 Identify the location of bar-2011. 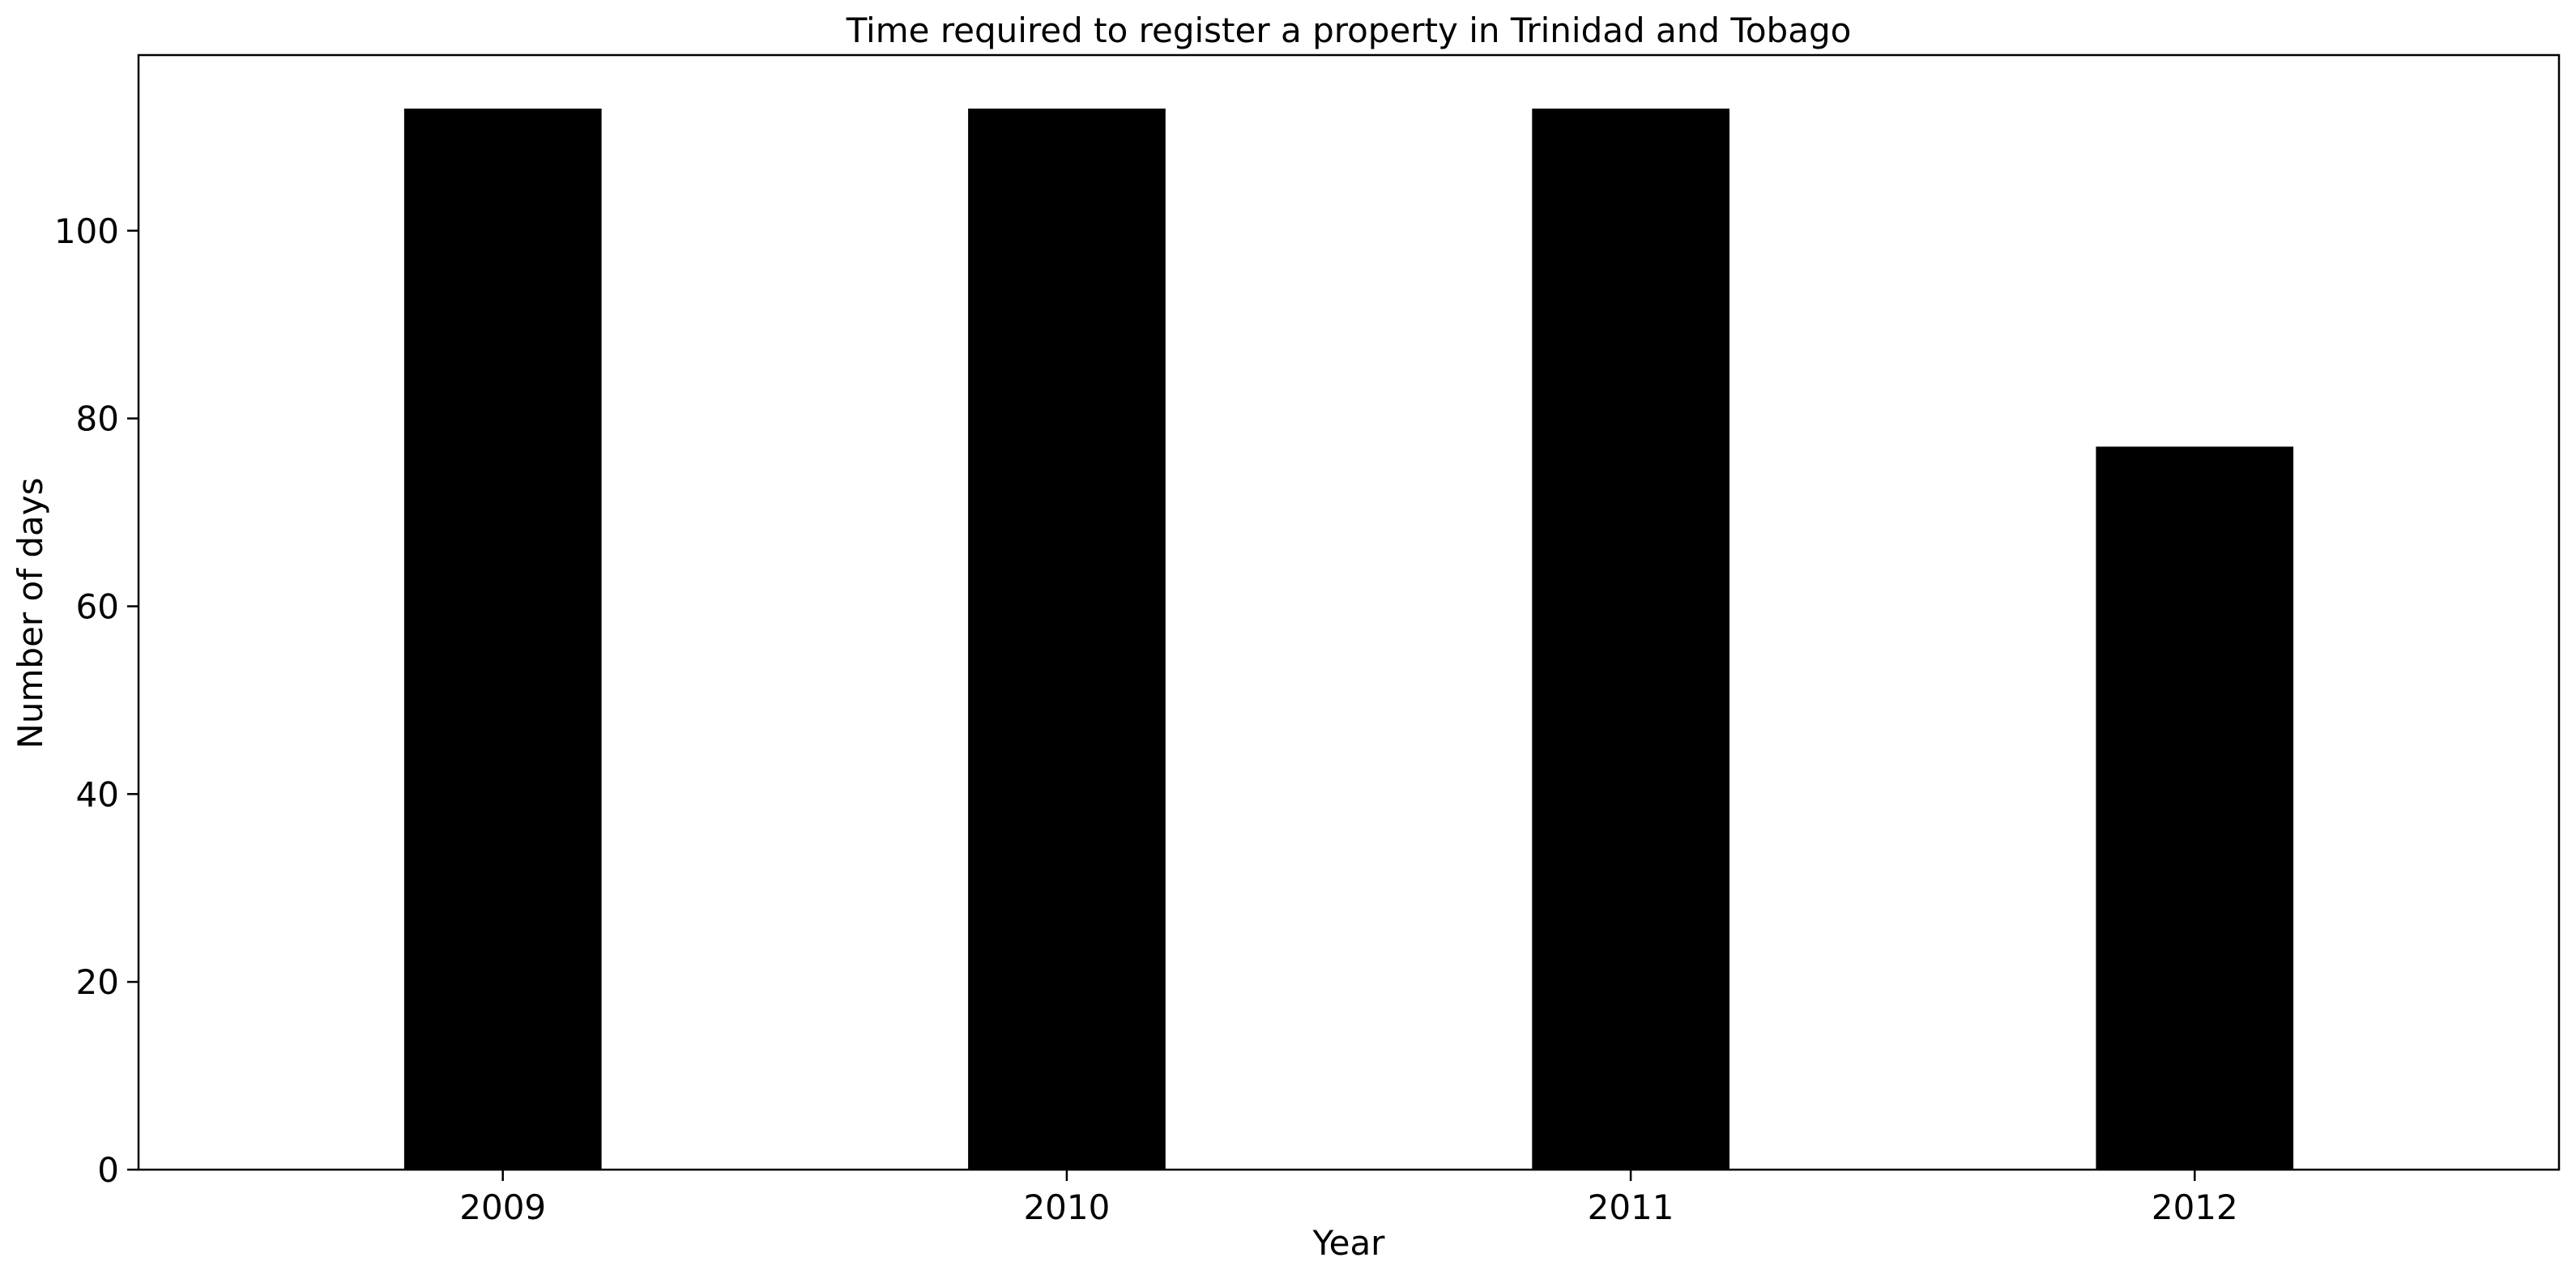
(1630, 639).